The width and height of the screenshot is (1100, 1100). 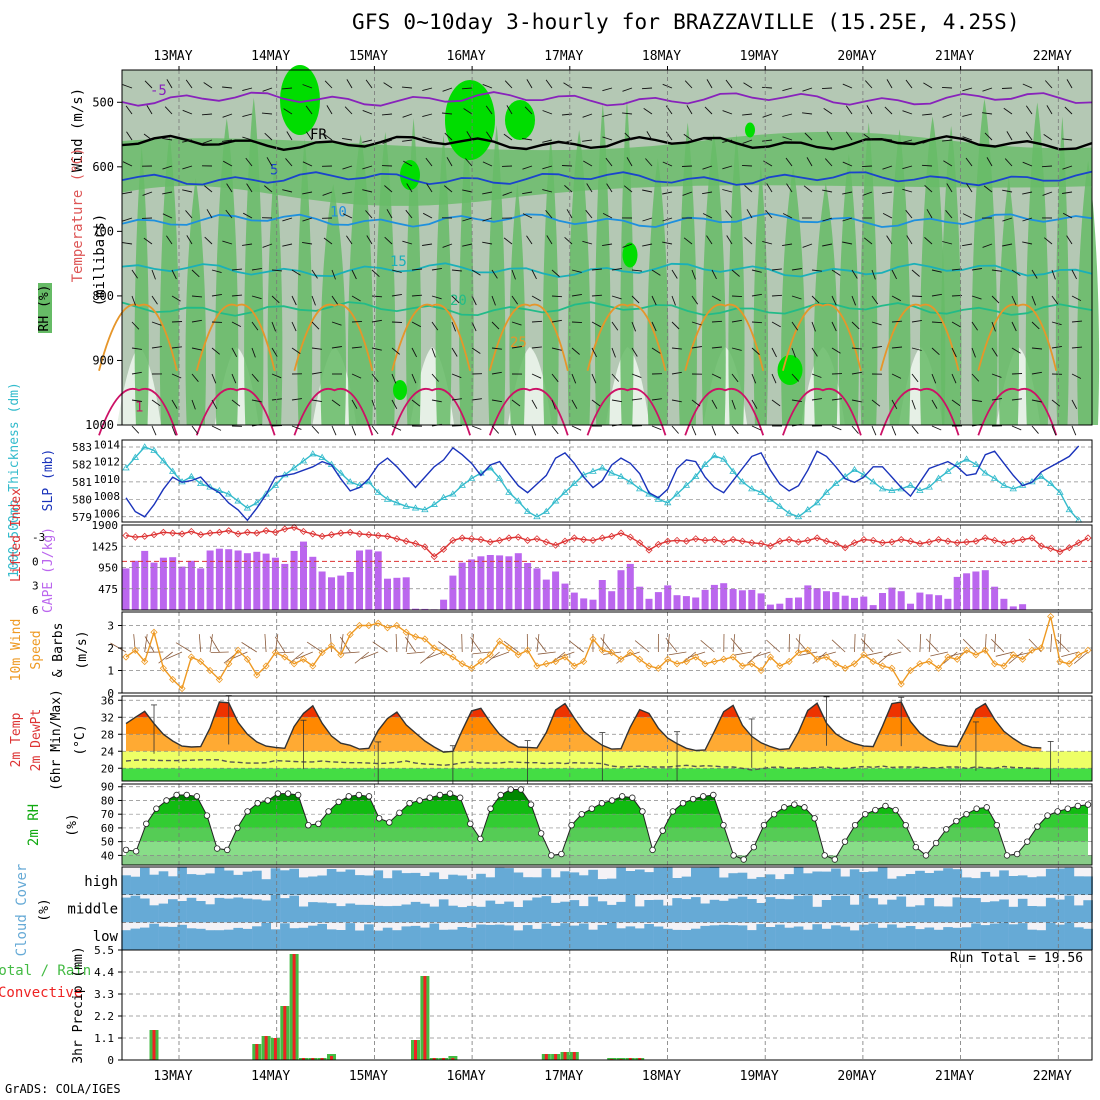 I want to click on ytick-label: 800, so click(x=103, y=296).